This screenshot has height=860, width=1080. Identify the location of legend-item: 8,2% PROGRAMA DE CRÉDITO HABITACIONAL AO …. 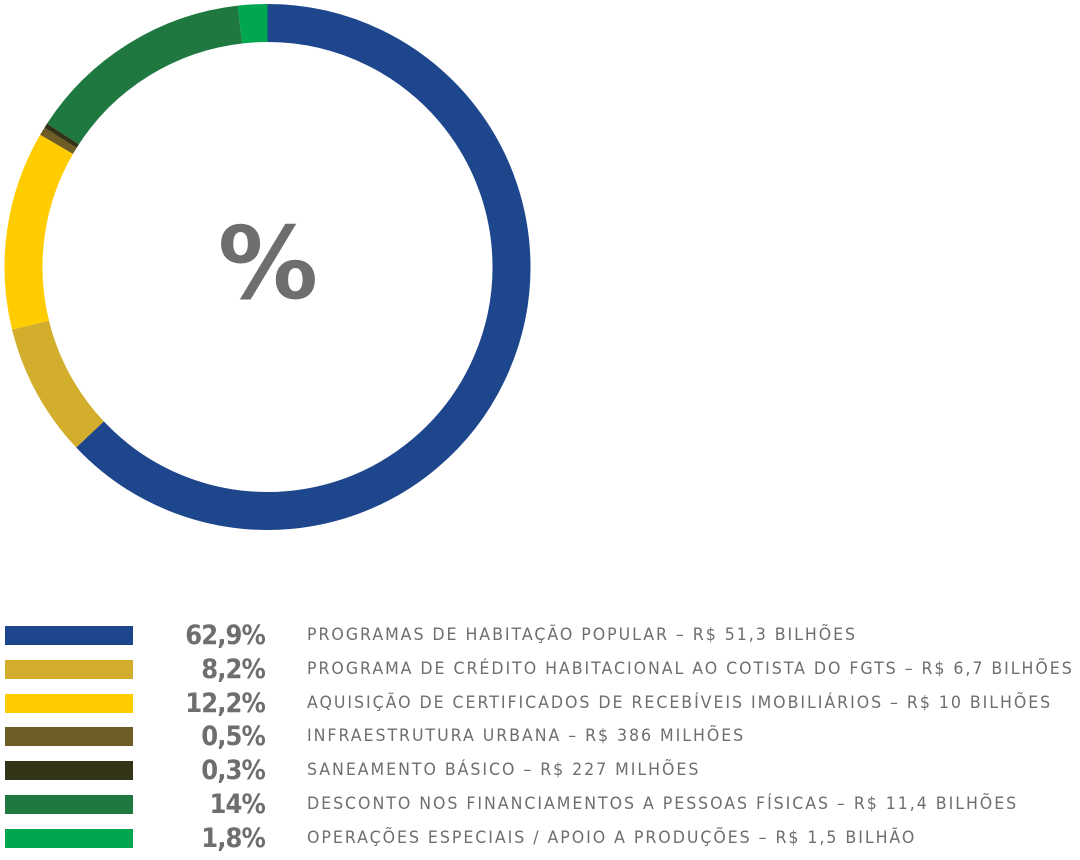
(540, 671).